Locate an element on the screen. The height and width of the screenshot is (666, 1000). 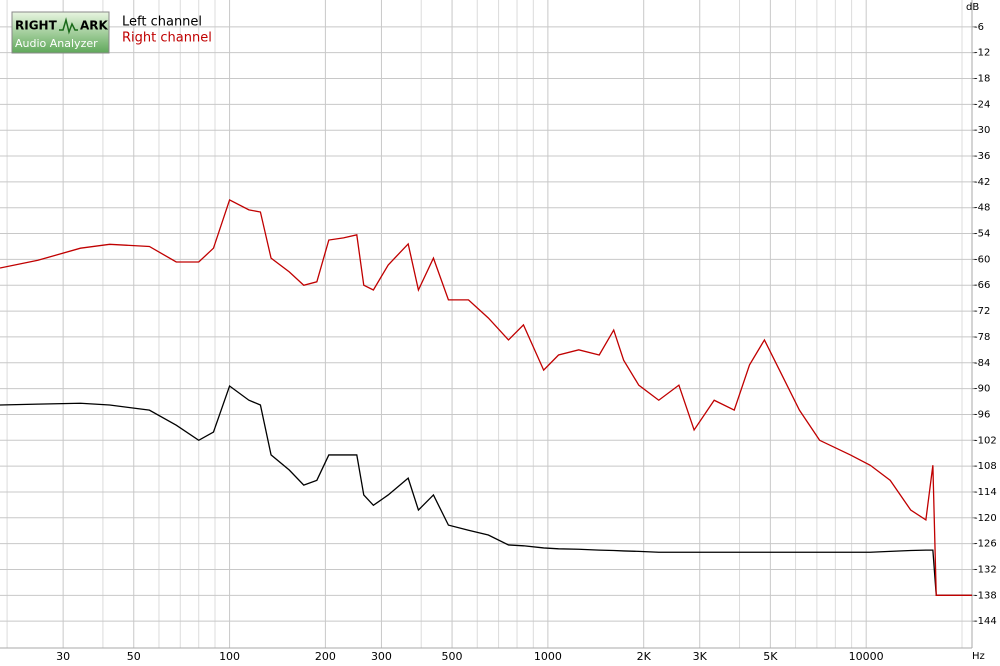
x-tick-label: 10000 is located at coordinates (866, 656).